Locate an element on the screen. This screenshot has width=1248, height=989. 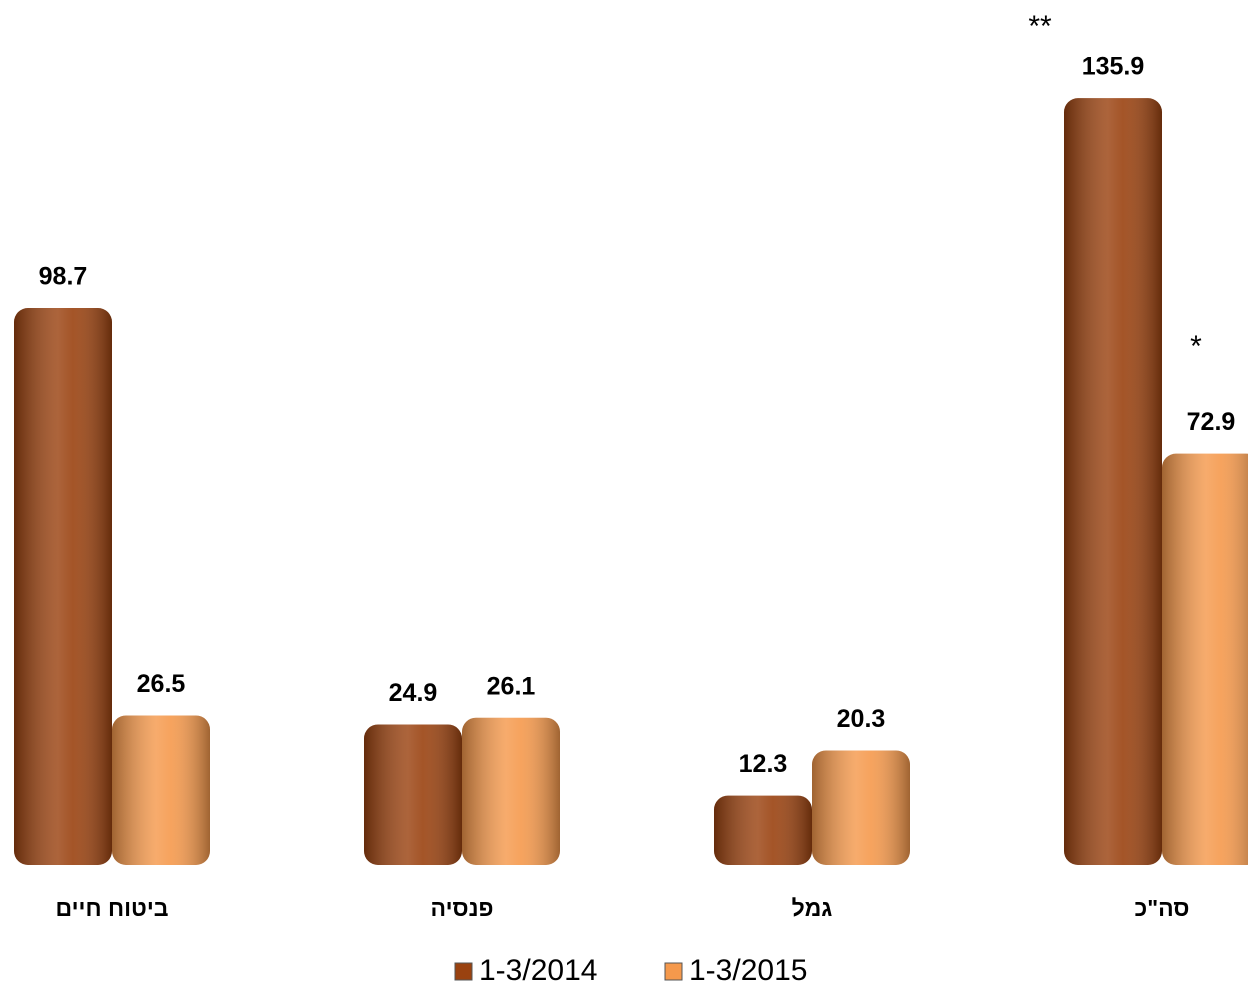
annotation: ** is located at coordinates (1040, 26).